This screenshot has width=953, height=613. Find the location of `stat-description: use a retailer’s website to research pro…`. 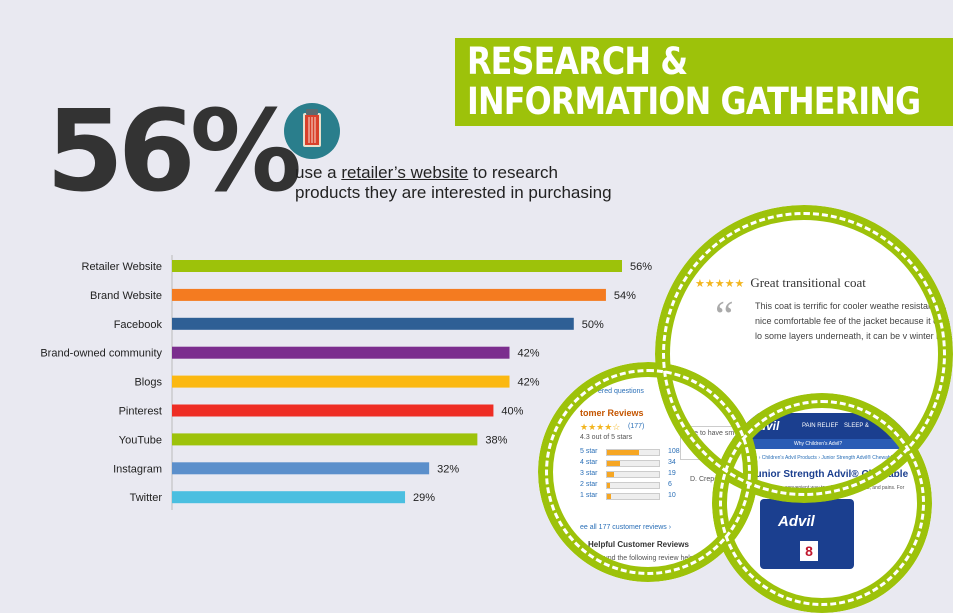

stat-description: use a retailer’s website to research pro… is located at coordinates (453, 183).